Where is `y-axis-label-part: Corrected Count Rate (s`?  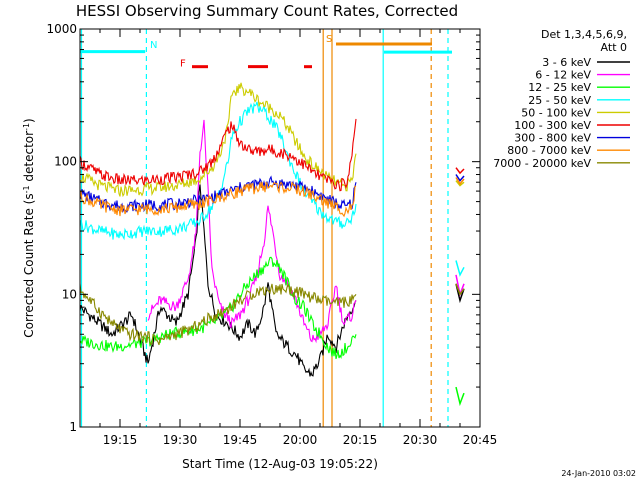
y-axis-label-part: Corrected Count Rate (s is located at coordinates (29, 265).